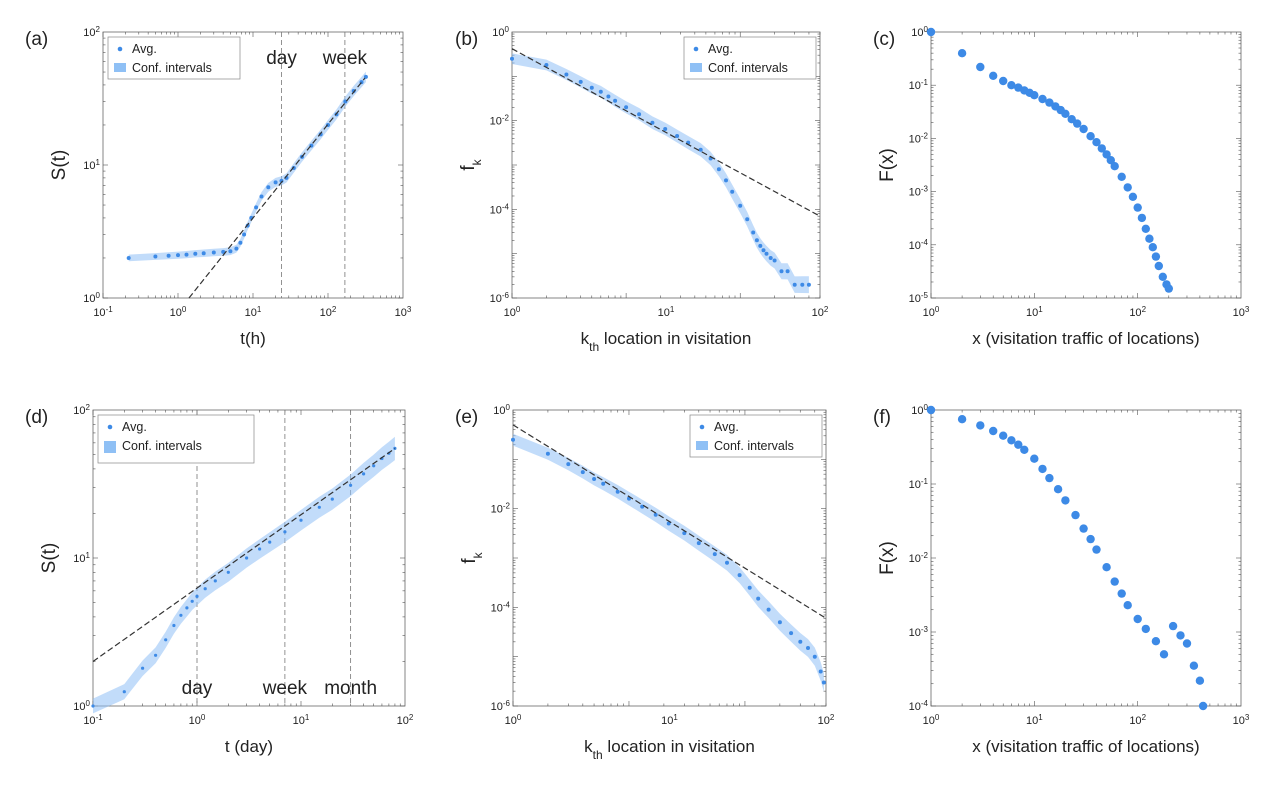 This screenshot has height=785, width=1281. I want to click on y-axis-label: fk, so click(471, 164).